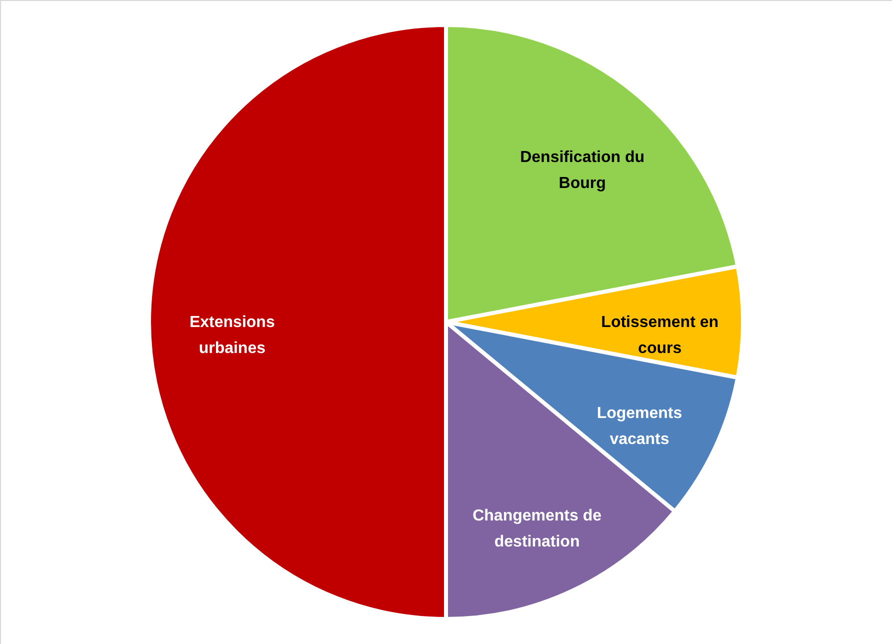  Describe the element at coordinates (660, 335) in the screenshot. I see `slice-label: Lotissement en cours` at that location.